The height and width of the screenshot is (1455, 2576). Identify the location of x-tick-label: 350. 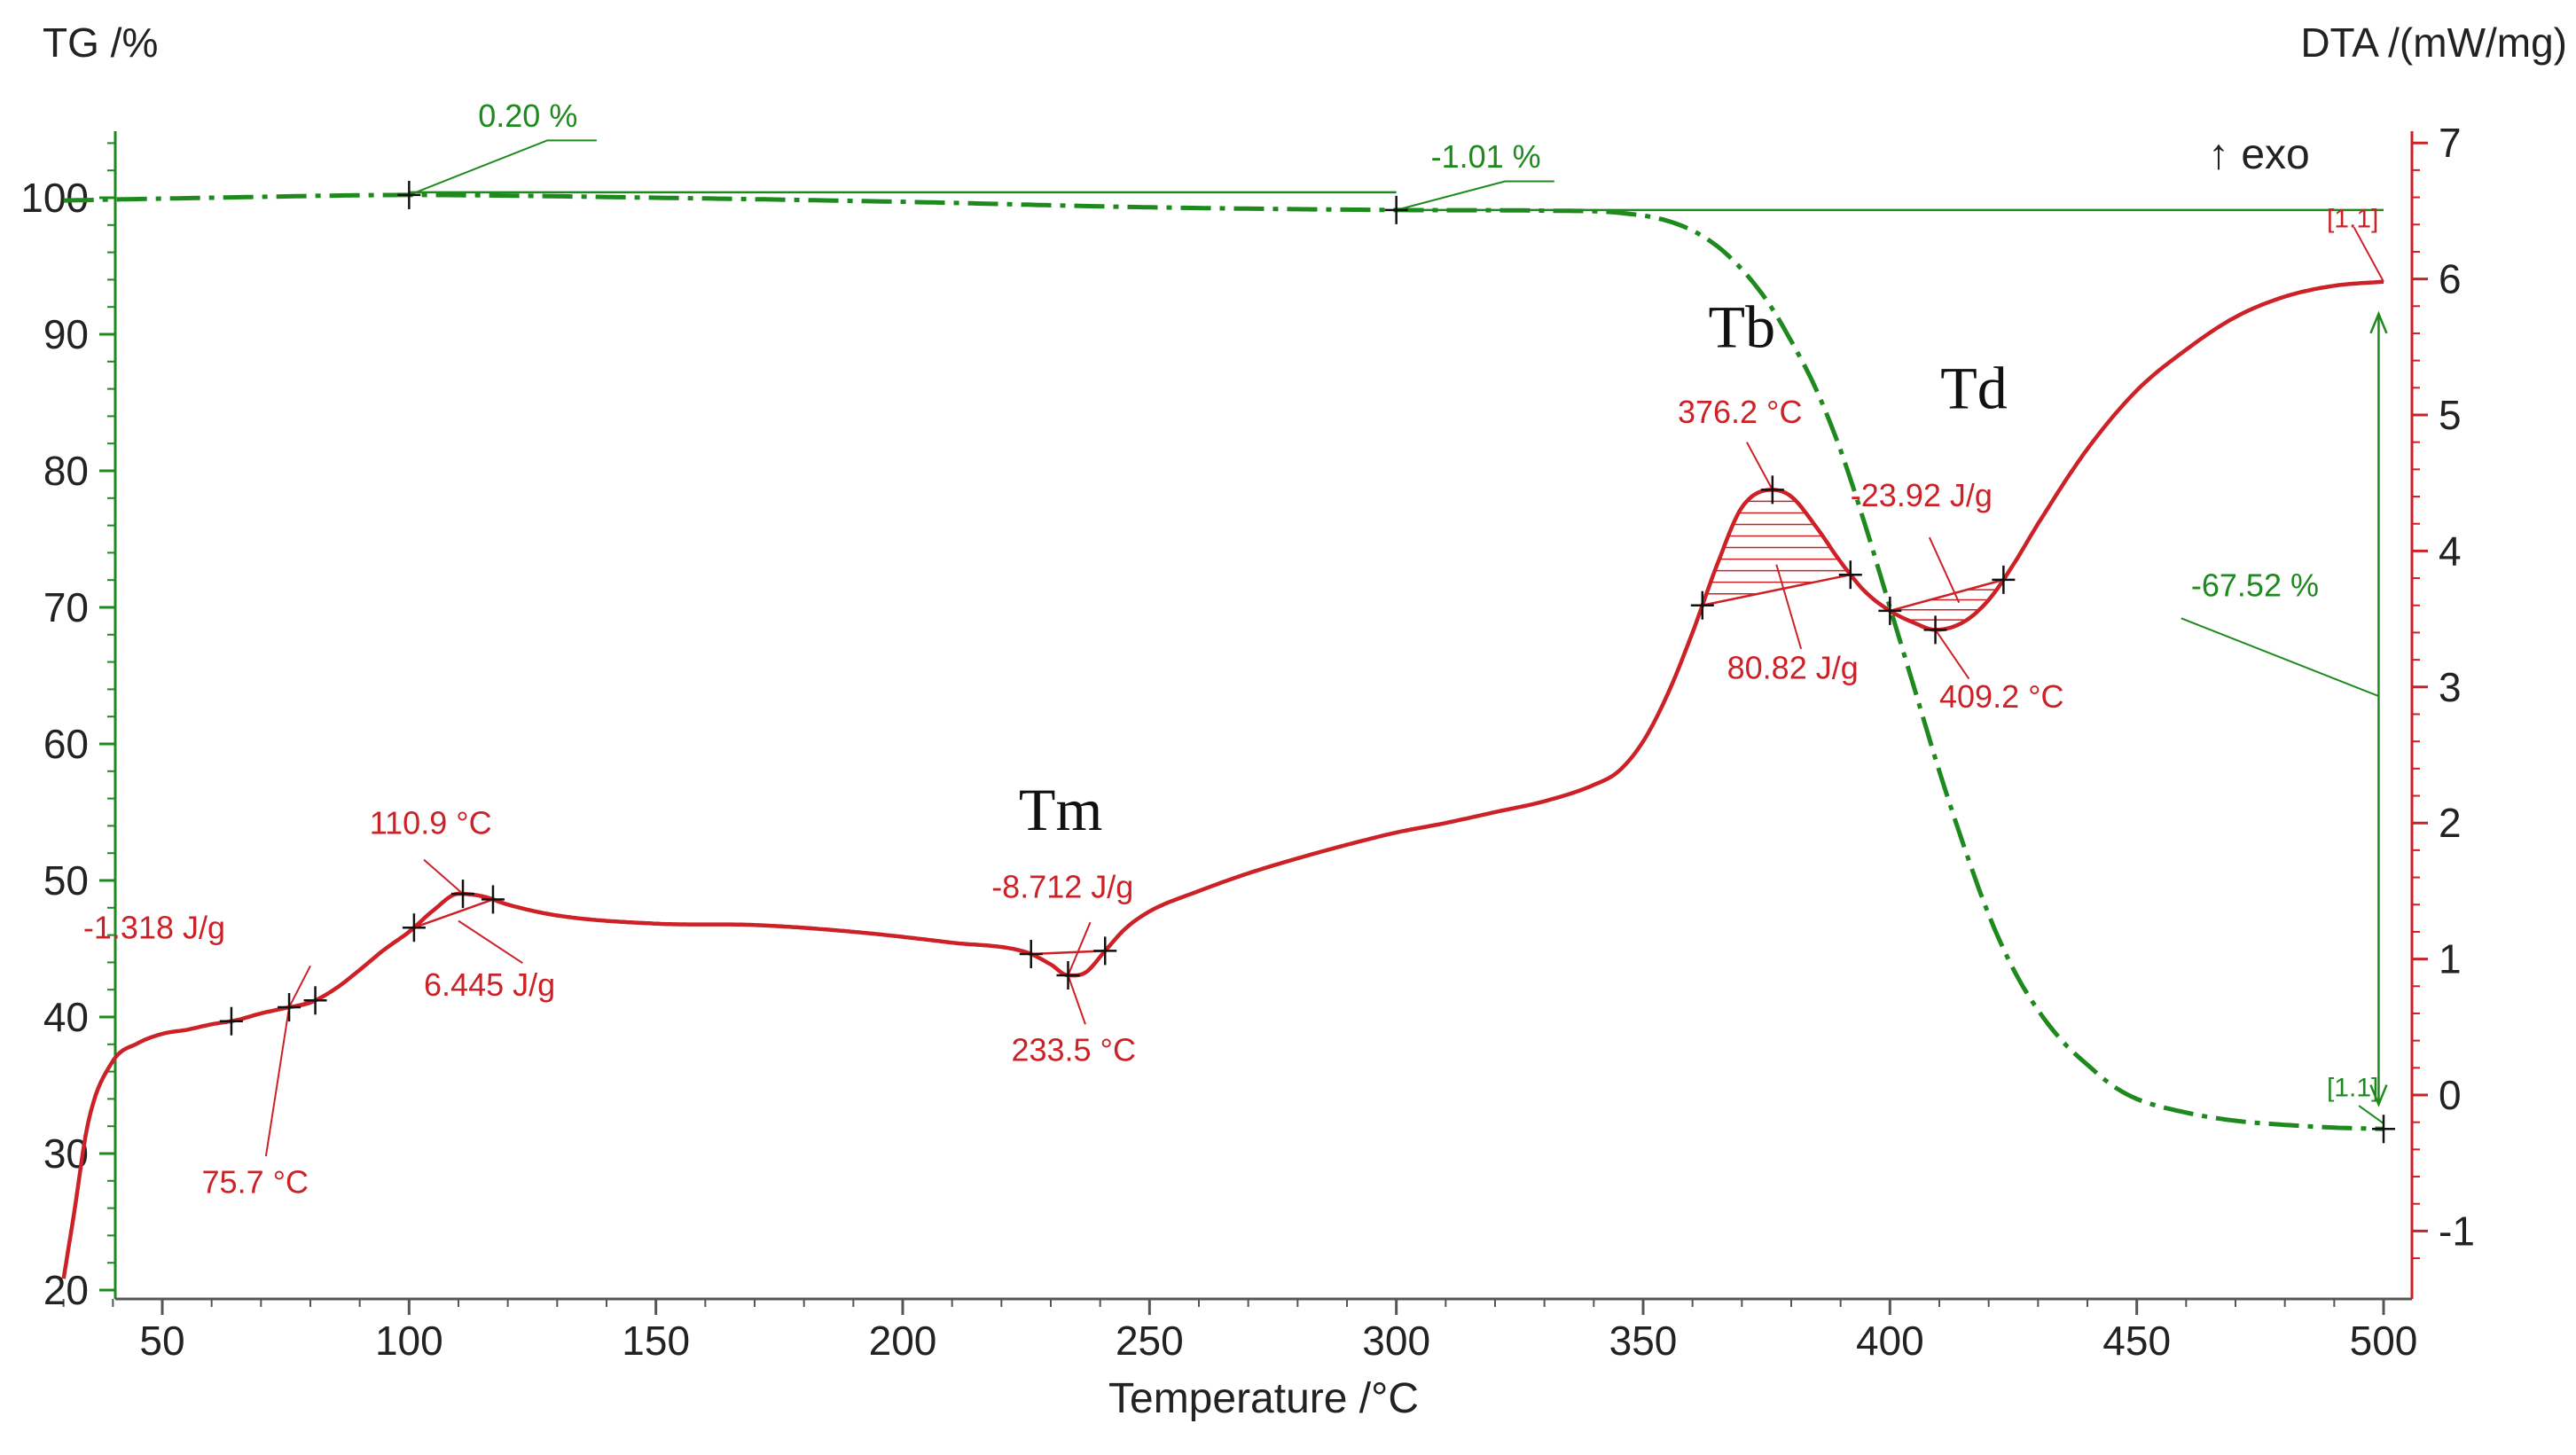
(1643, 1341).